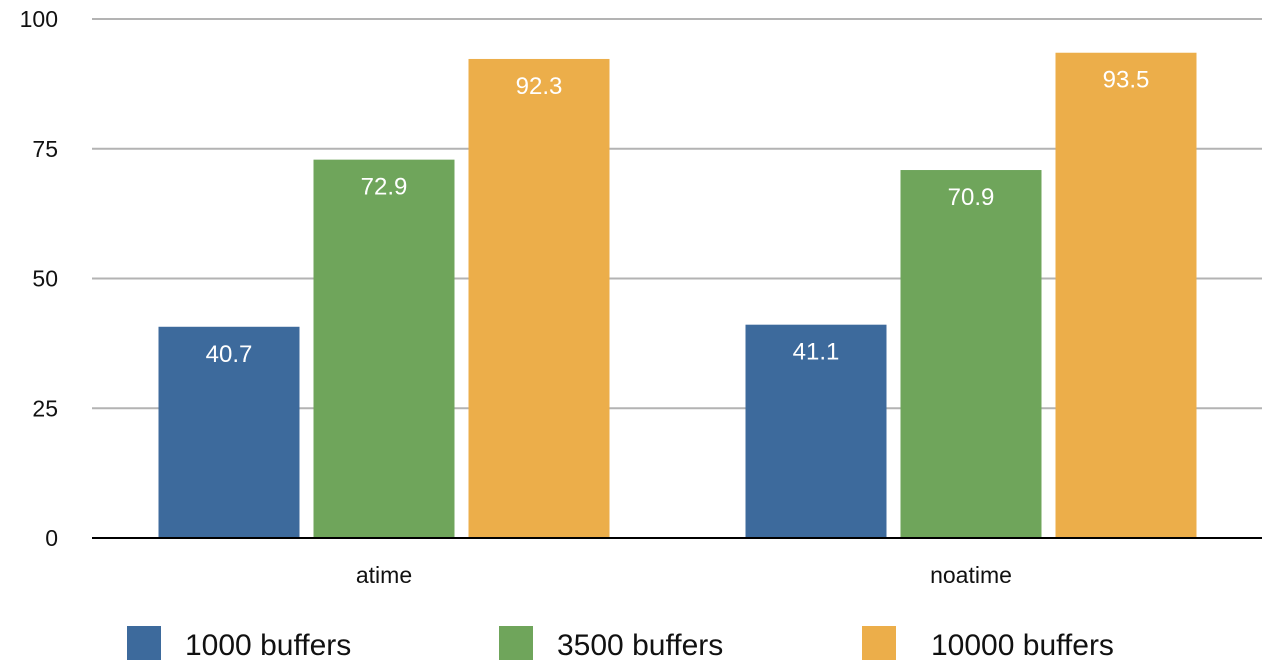 This screenshot has width=1264, height=660. I want to click on x-axis-categories: atime noatime, so click(684, 575).